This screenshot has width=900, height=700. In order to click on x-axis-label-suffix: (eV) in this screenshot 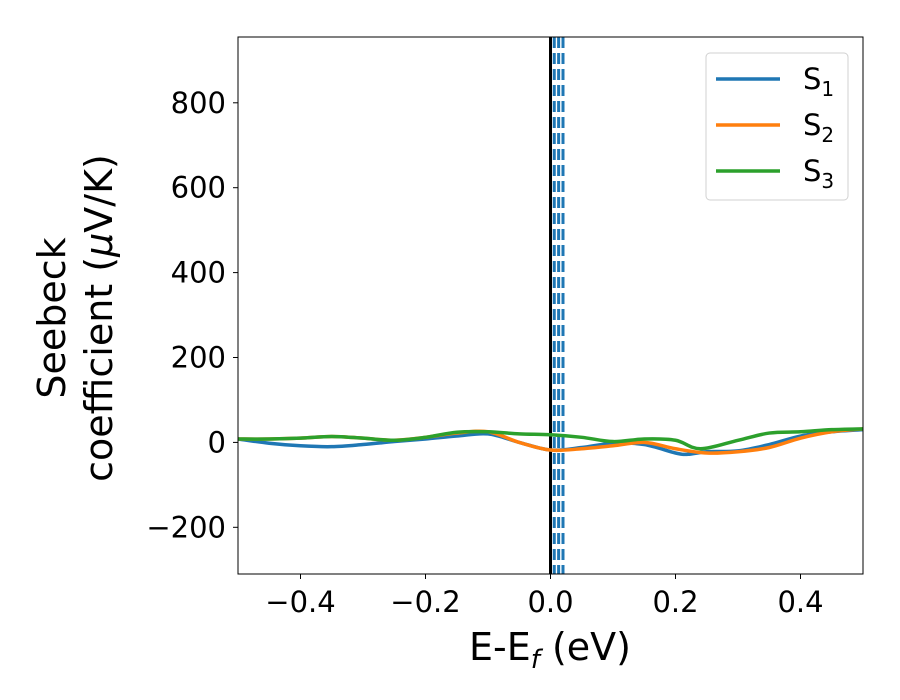, I will do `click(585, 647)`.